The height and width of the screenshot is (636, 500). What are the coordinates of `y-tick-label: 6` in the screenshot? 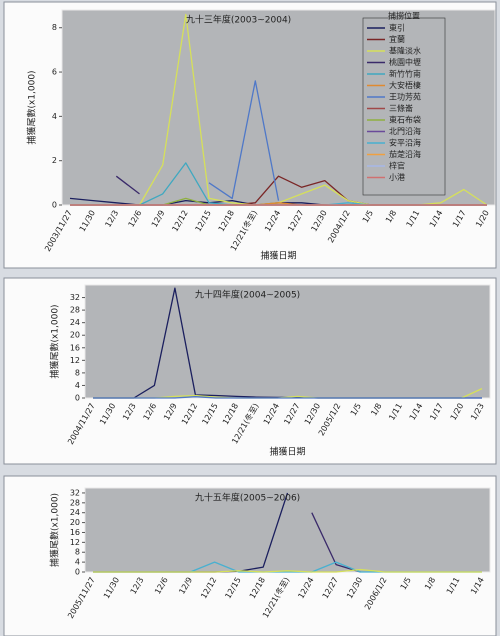 It's located at (54, 72).